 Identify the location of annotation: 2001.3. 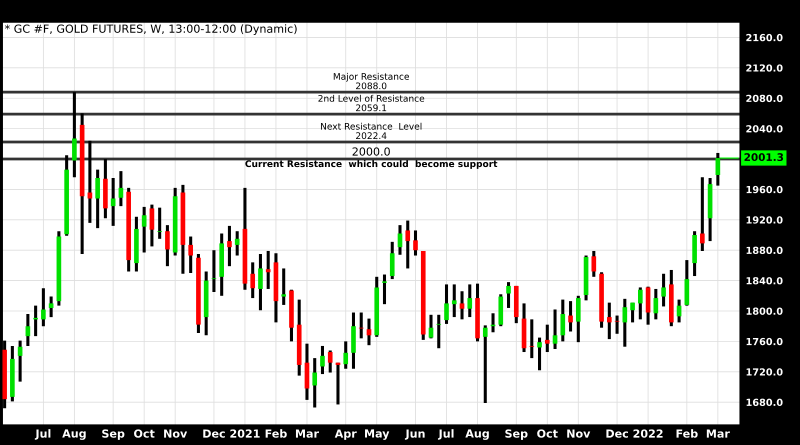
(764, 157).